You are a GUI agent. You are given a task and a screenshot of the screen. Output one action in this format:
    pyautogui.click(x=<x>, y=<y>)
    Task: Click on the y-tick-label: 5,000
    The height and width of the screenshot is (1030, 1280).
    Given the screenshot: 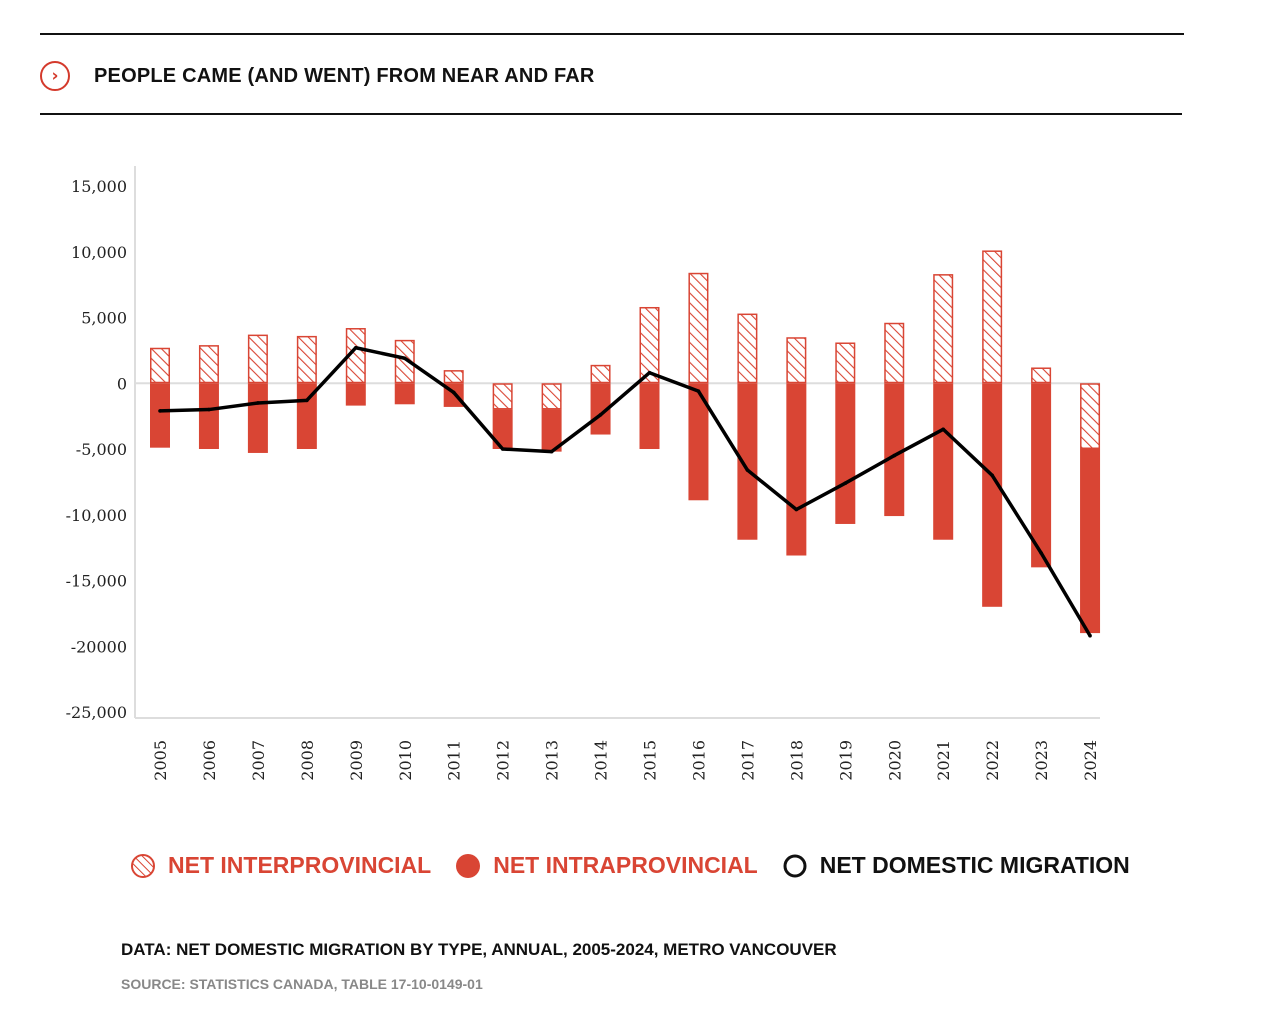 What is the action you would take?
    pyautogui.click(x=104, y=318)
    